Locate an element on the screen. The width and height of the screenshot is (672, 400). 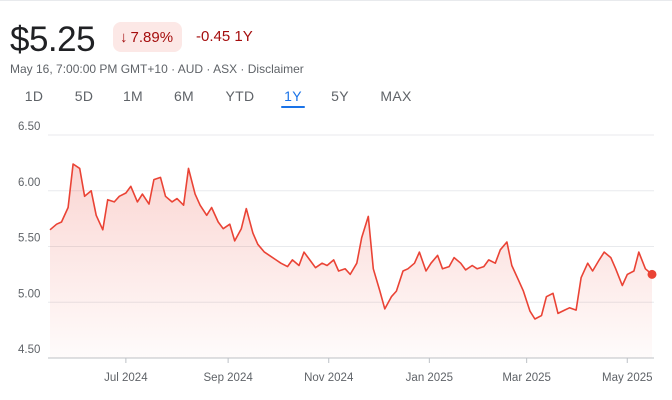
current-price: $5.25 is located at coordinates (53, 39).